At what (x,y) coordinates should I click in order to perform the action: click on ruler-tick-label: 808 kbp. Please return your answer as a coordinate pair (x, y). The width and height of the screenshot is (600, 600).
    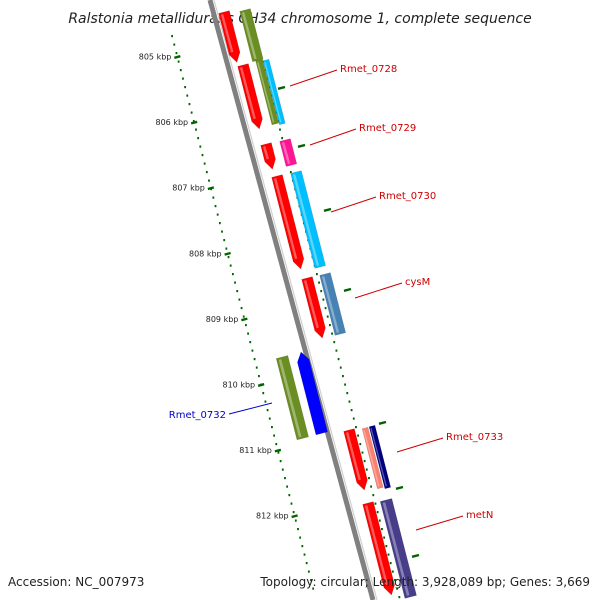
    Looking at the image, I should click on (205, 253).